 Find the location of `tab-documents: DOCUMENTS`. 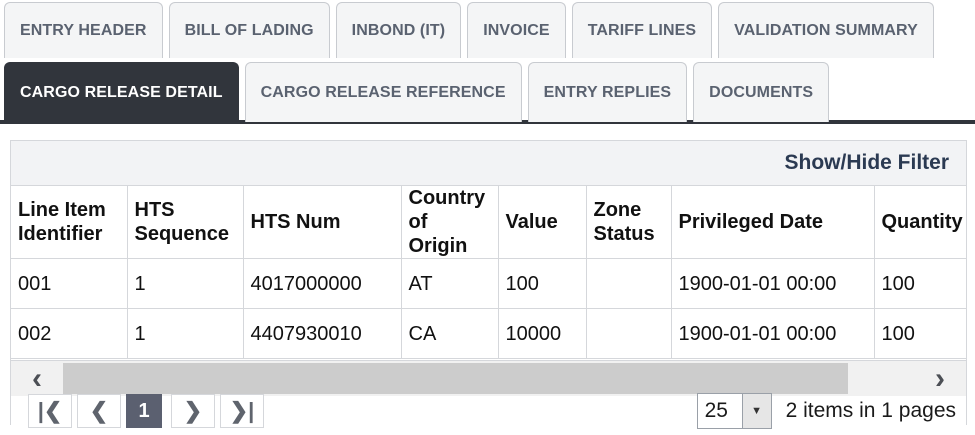

tab-documents: DOCUMENTS is located at coordinates (761, 92).